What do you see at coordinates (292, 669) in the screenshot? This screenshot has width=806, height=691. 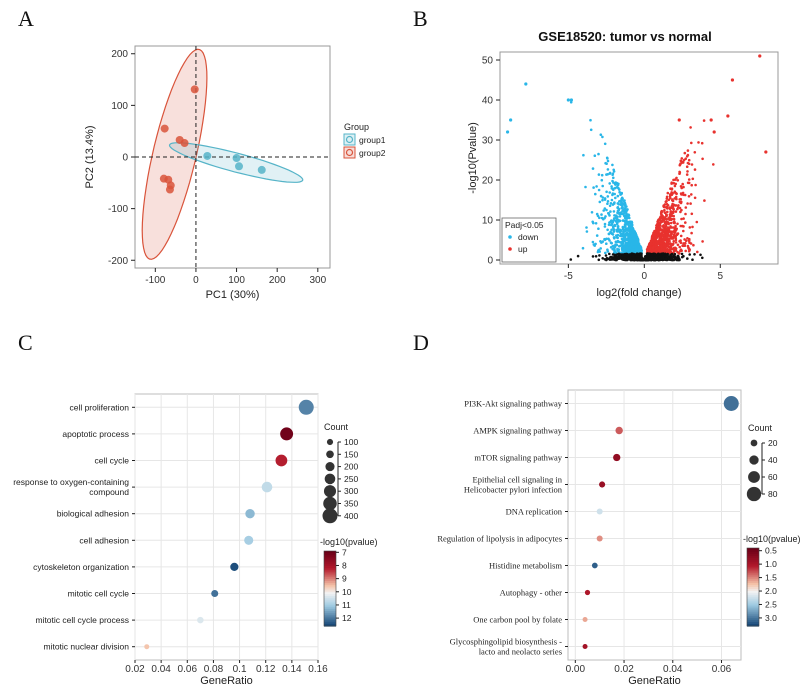 I see `x-tick-label: 0.14` at bounding box center [292, 669].